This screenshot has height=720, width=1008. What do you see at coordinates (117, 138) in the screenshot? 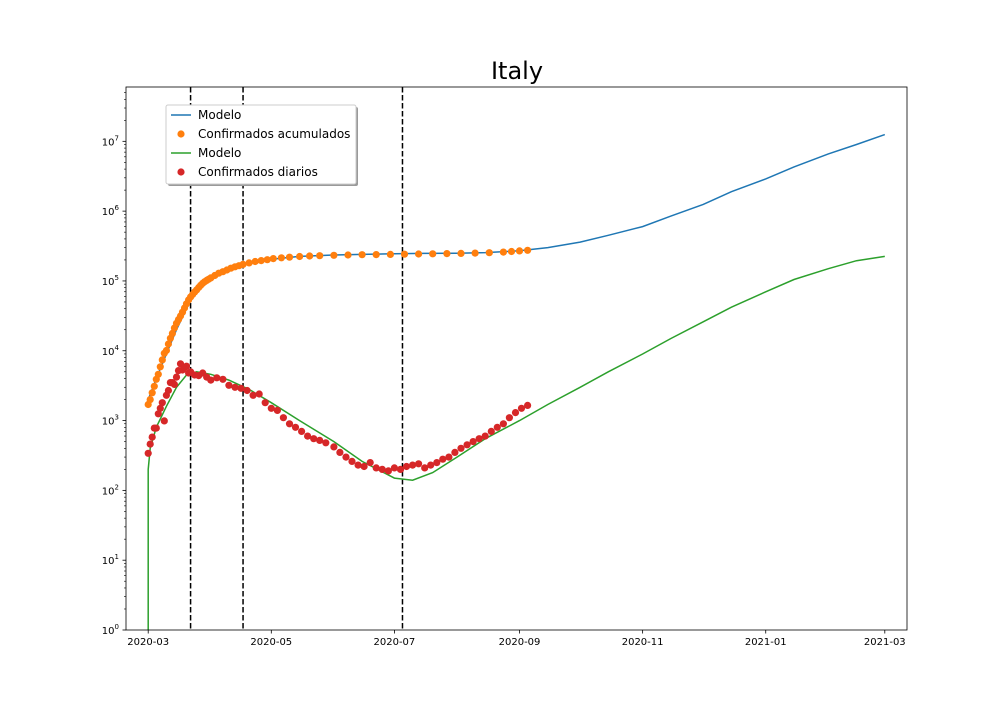
I see `y-tick-exponent: 7` at bounding box center [117, 138].